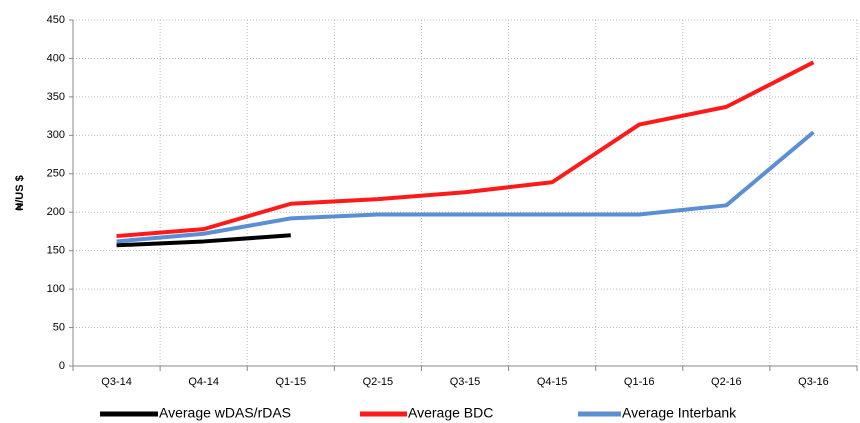 Image resolution: width=860 pixels, height=423 pixels. I want to click on y-tick-label: 250, so click(56, 174).